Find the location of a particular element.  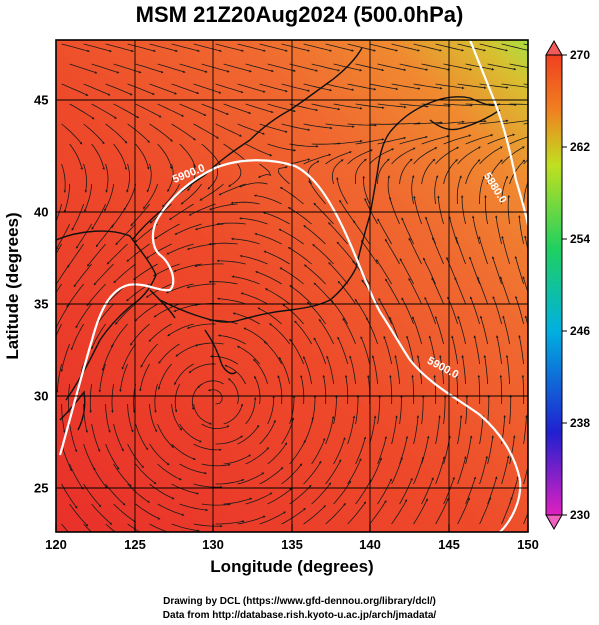

colorbar-tick-label: 246 is located at coordinates (580, 331).